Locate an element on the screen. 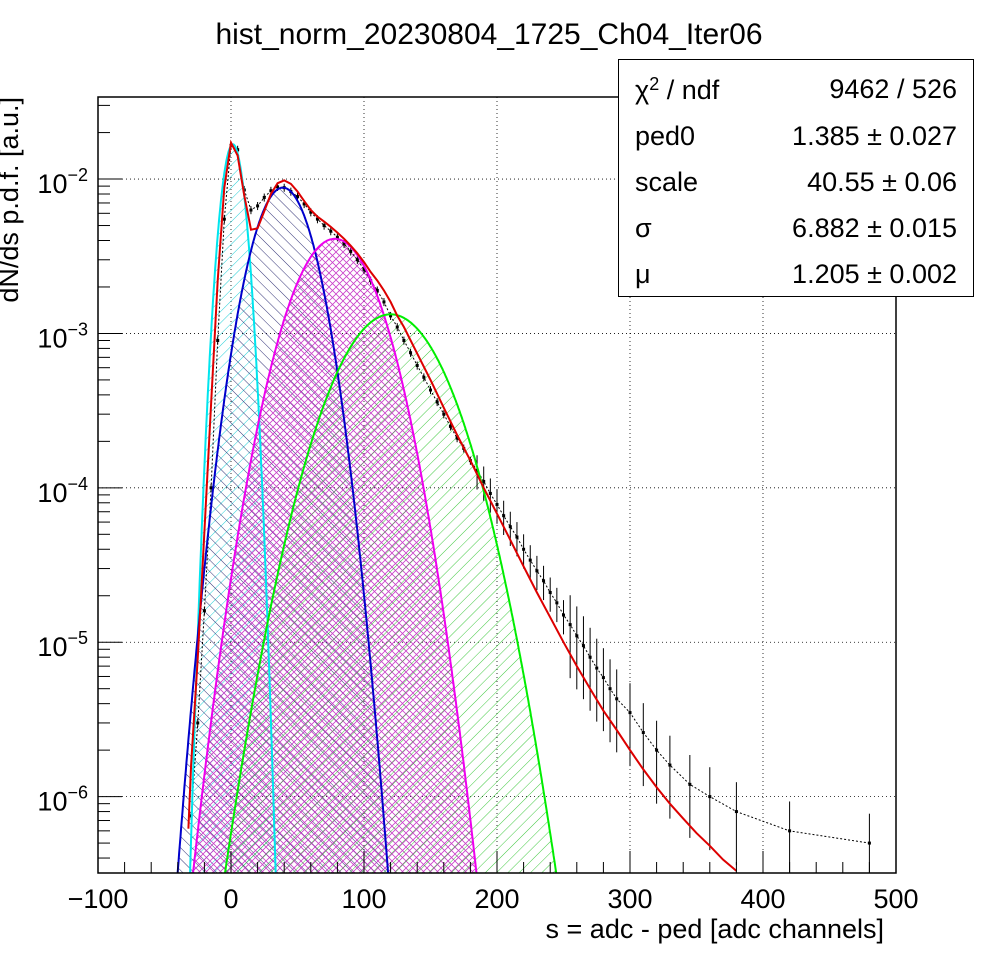  y-tick-label: 10⁻⁴ is located at coordinates (62, 491).